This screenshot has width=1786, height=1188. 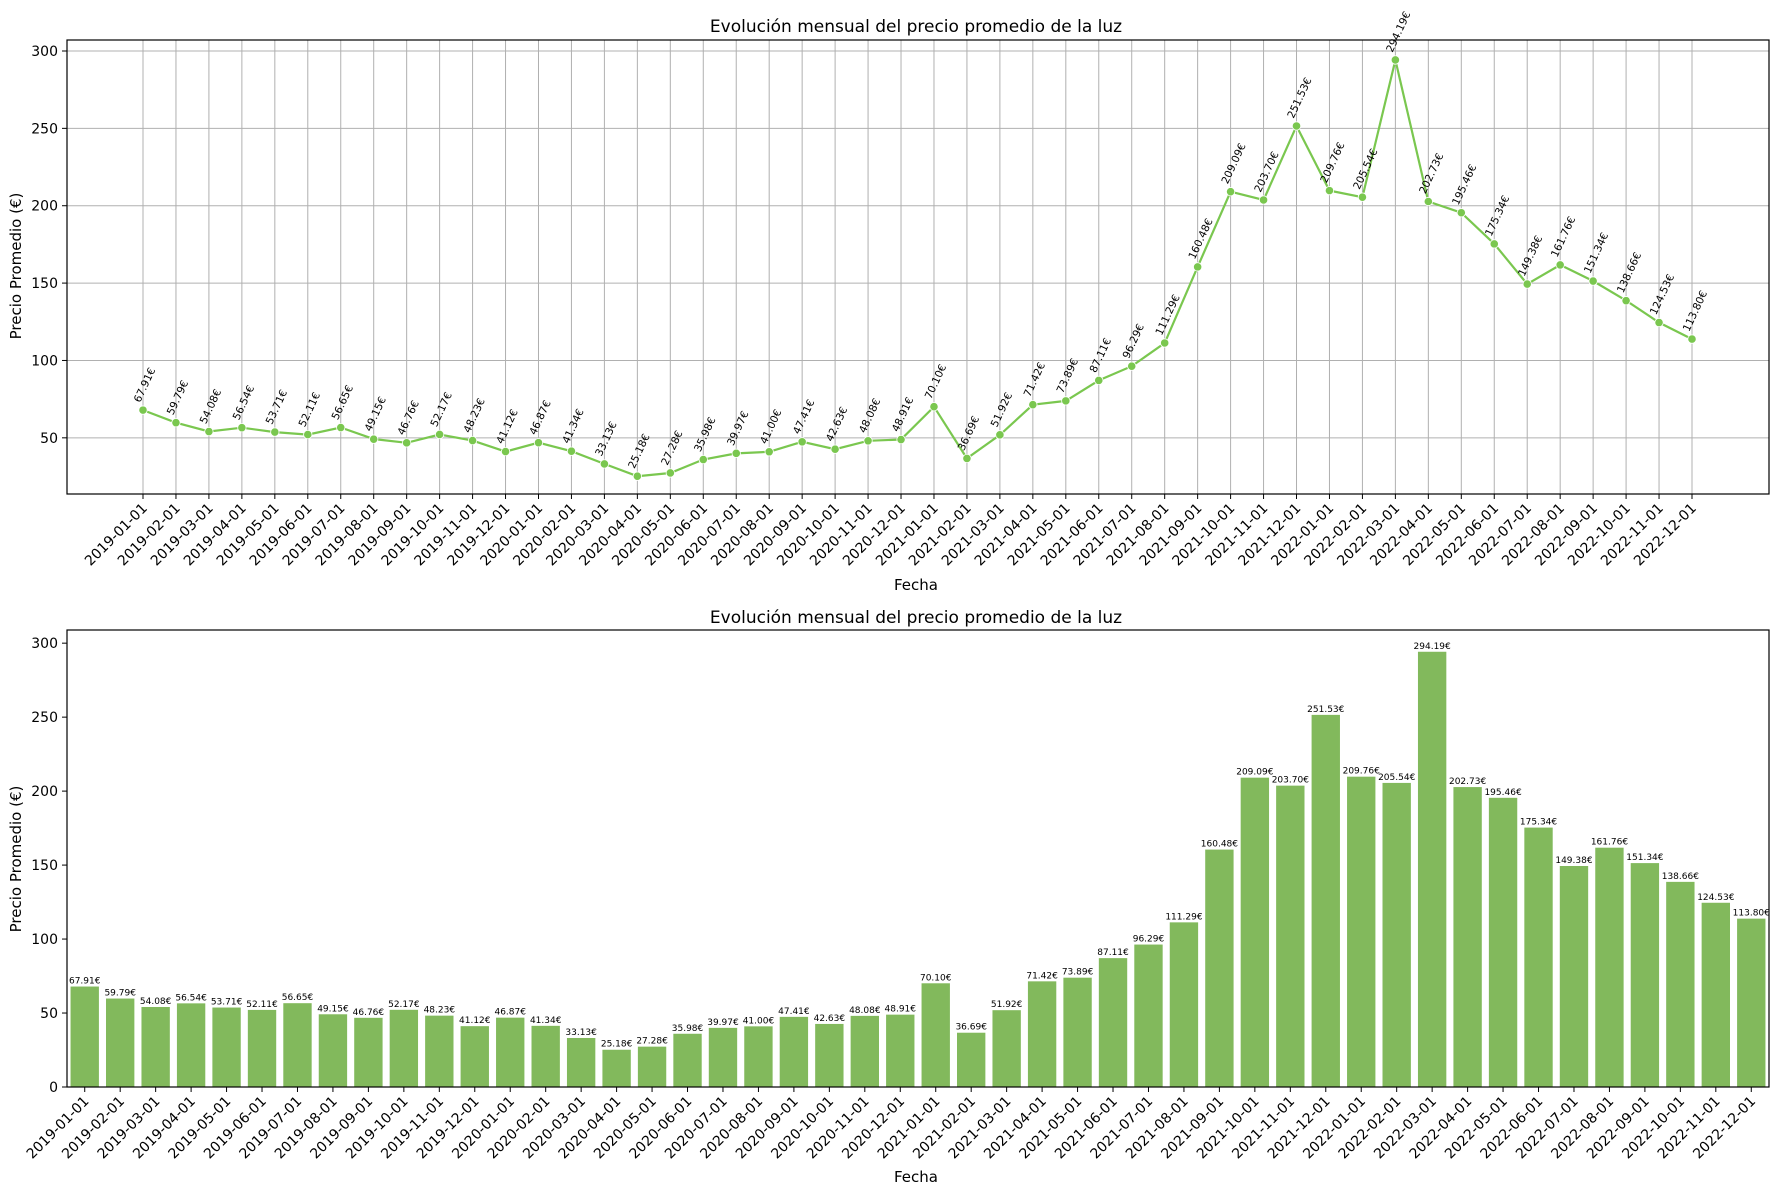 I want to click on bar-data-label: 54.08€, so click(x=156, y=1002).